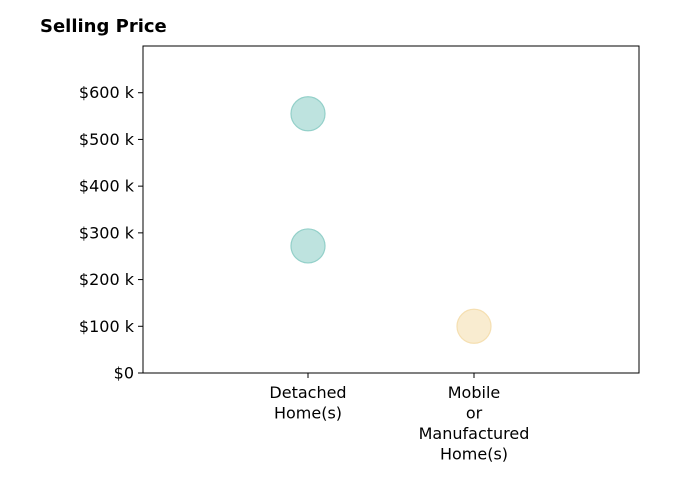 The height and width of the screenshot is (503, 679). Describe the element at coordinates (307, 403) in the screenshot. I see `x-tick-label: Detached Home(s)` at that location.